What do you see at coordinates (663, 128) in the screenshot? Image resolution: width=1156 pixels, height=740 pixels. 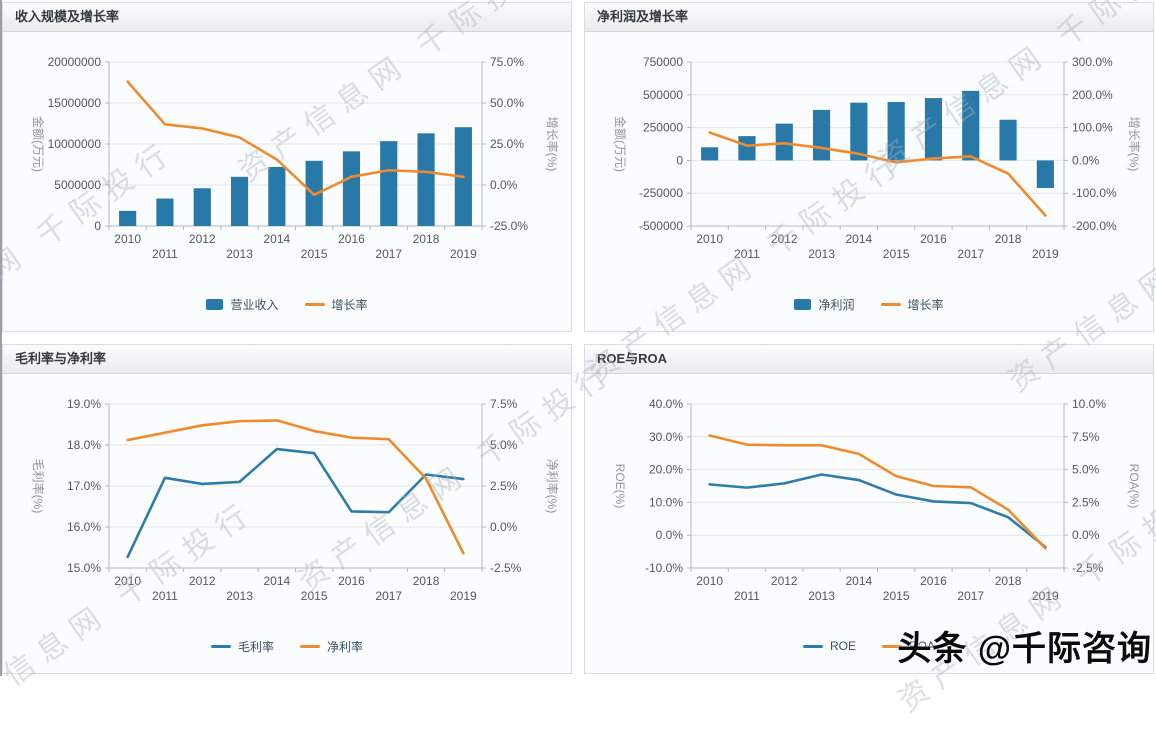 I see `left-axis-tick: 250000` at bounding box center [663, 128].